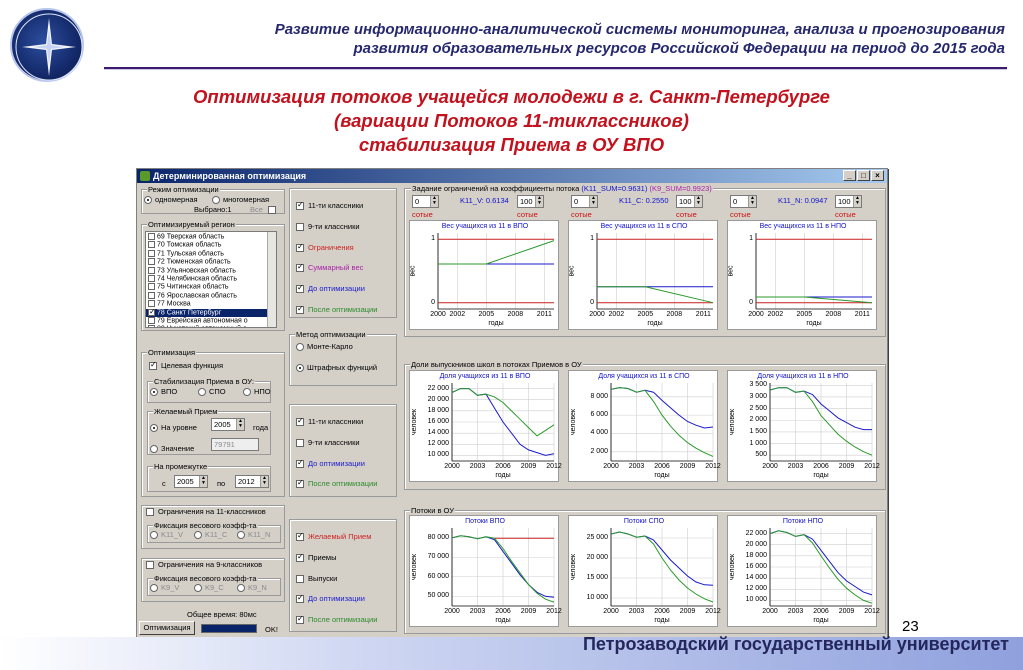  What do you see at coordinates (803, 376) in the screenshot?
I see `chart-title: Доля учащихся из 11 в НПО` at bounding box center [803, 376].